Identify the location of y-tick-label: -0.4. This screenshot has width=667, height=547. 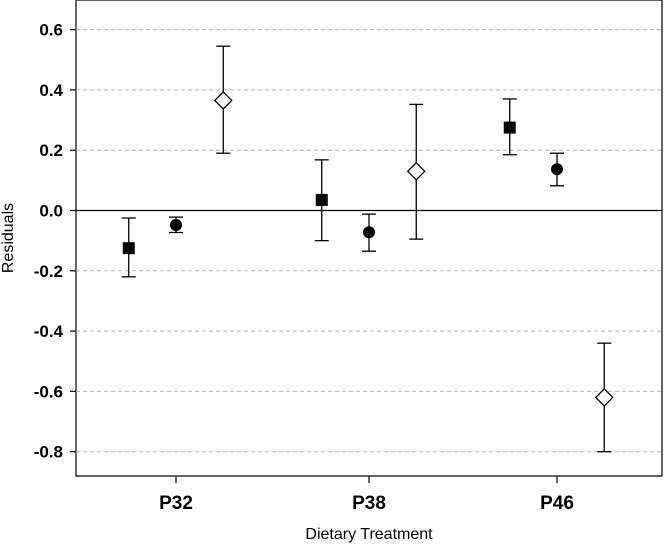
(49, 331).